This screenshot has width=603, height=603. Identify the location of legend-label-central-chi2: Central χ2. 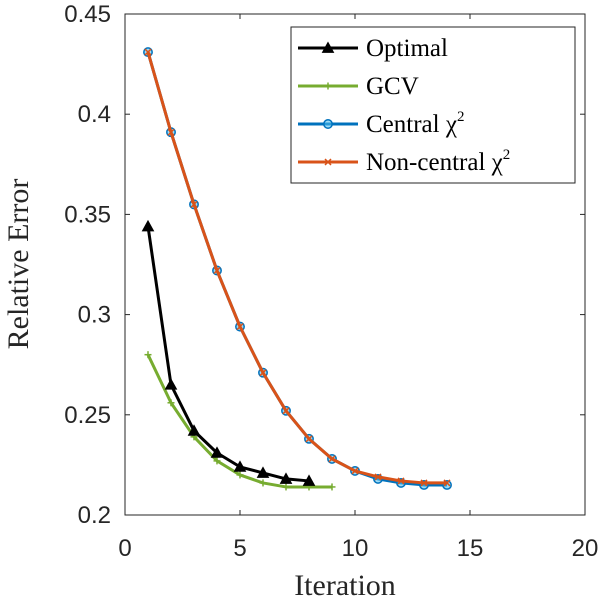
(415, 123).